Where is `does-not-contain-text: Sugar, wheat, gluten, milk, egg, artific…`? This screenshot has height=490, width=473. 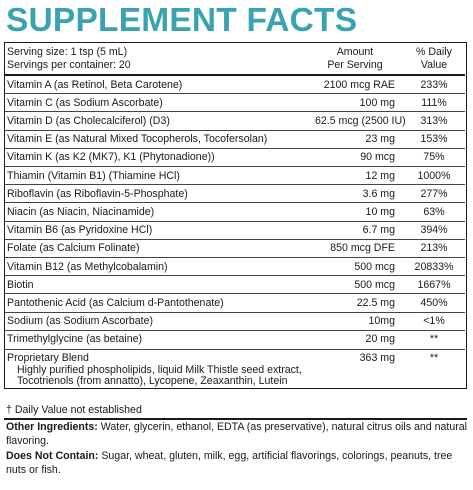
does-not-contain-text: Sugar, wheat, gluten, milk, egg, artific… is located at coordinates (229, 463).